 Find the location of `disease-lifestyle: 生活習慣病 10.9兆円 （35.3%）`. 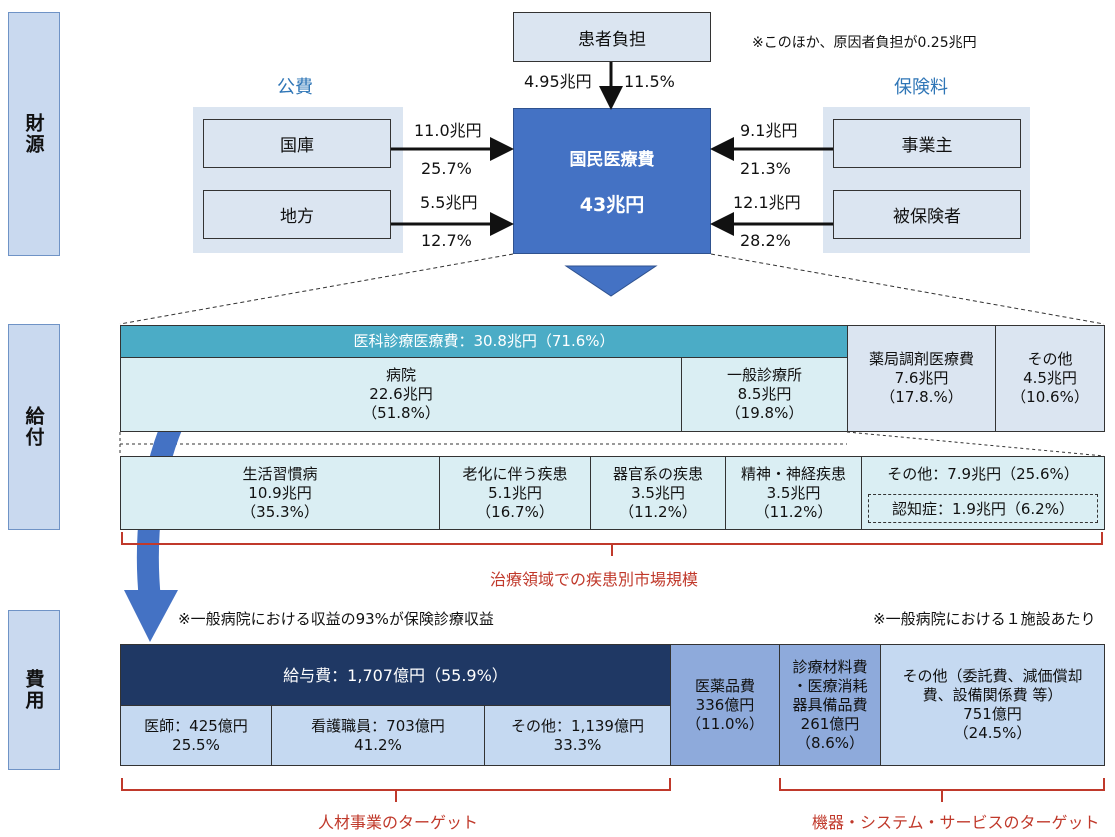

disease-lifestyle: 生活習慣病 10.9兆円 （35.3%） is located at coordinates (280, 493).